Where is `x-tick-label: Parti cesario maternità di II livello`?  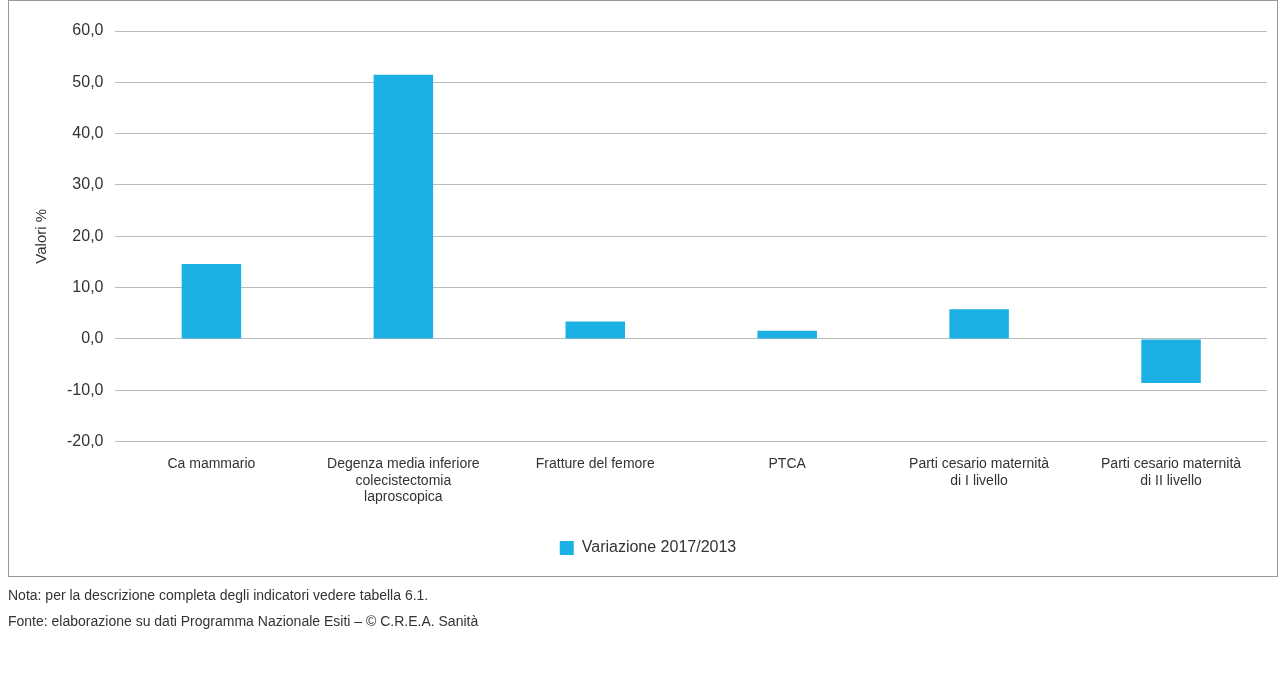
x-tick-label: Parti cesario maternità di II livello is located at coordinates (1171, 471).